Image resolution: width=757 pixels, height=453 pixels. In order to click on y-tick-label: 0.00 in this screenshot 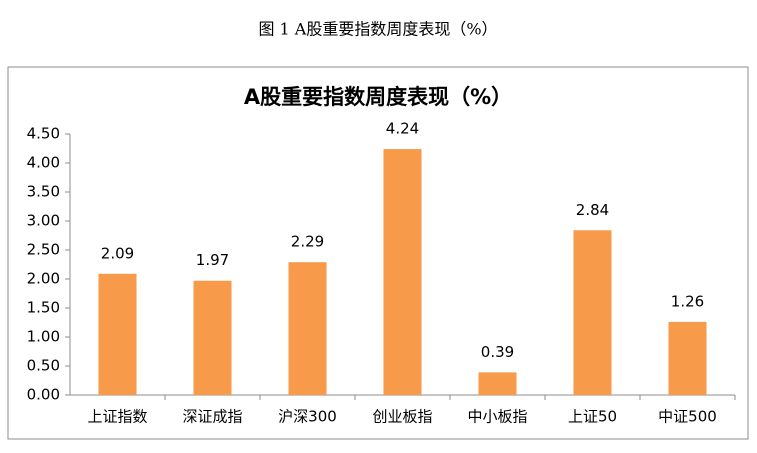, I will do `click(43, 395)`.